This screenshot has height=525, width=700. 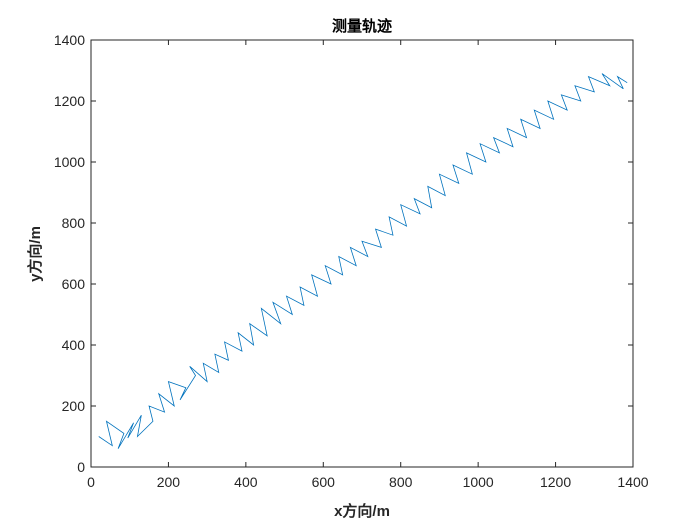 What do you see at coordinates (35, 254) in the screenshot?
I see `y-axis-label: y方向/m` at bounding box center [35, 254].